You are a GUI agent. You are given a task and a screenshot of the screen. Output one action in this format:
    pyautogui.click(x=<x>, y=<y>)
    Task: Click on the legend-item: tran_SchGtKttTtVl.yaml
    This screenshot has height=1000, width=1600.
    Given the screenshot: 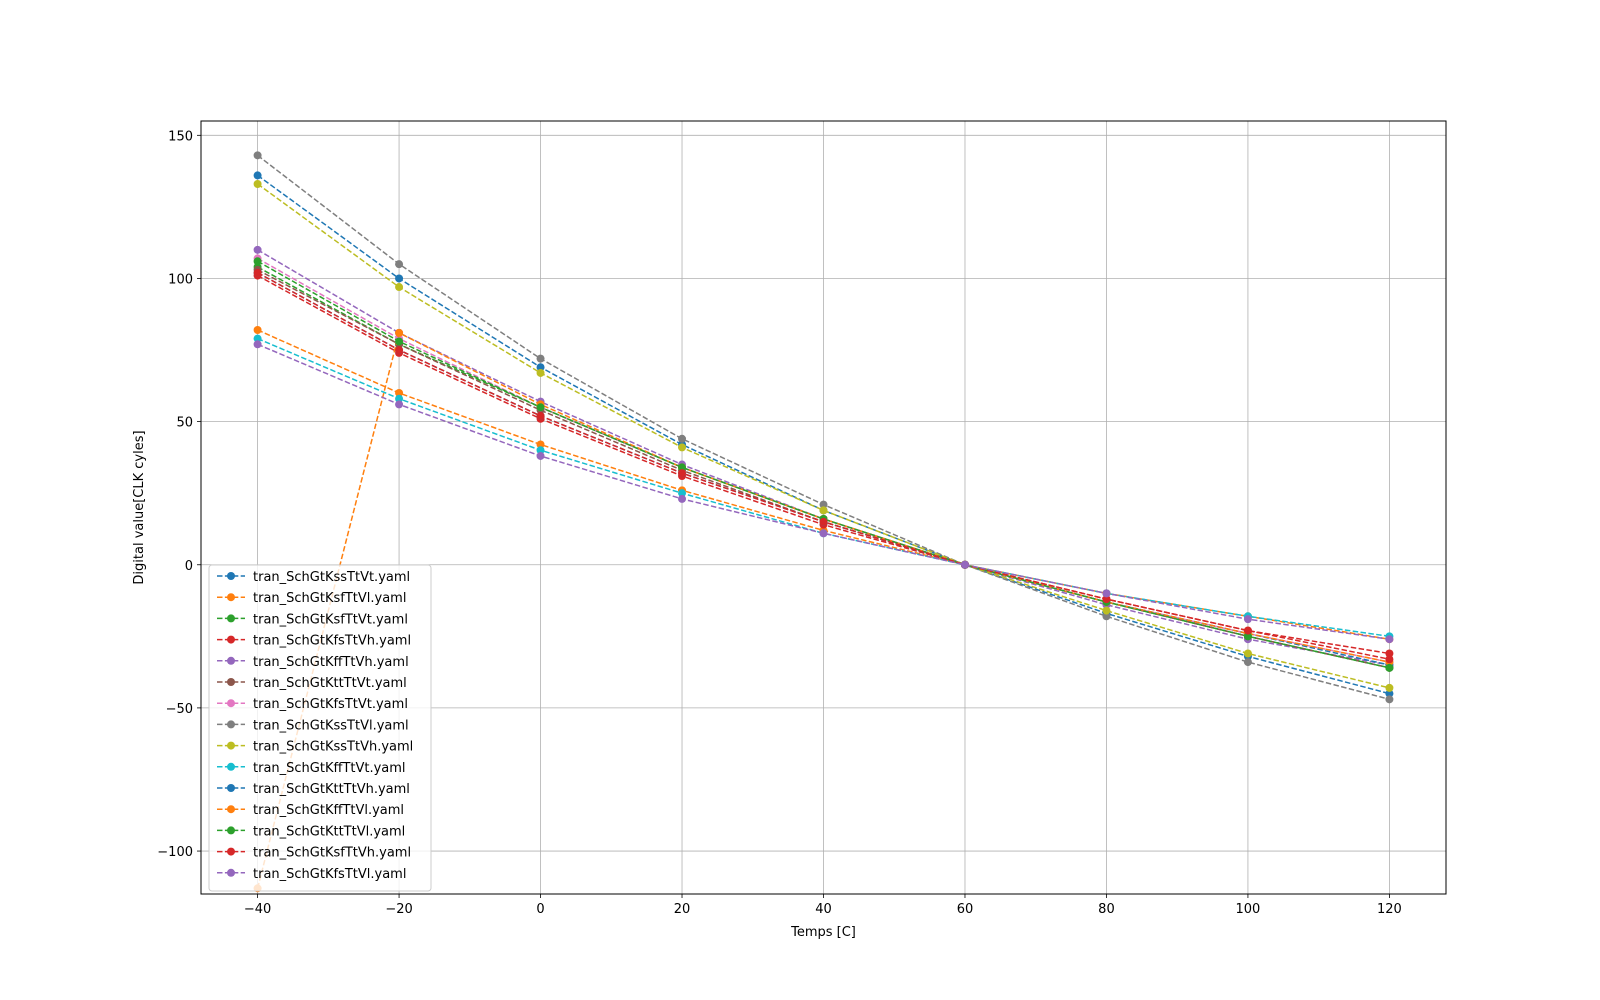 What is the action you would take?
    pyautogui.click(x=311, y=831)
    